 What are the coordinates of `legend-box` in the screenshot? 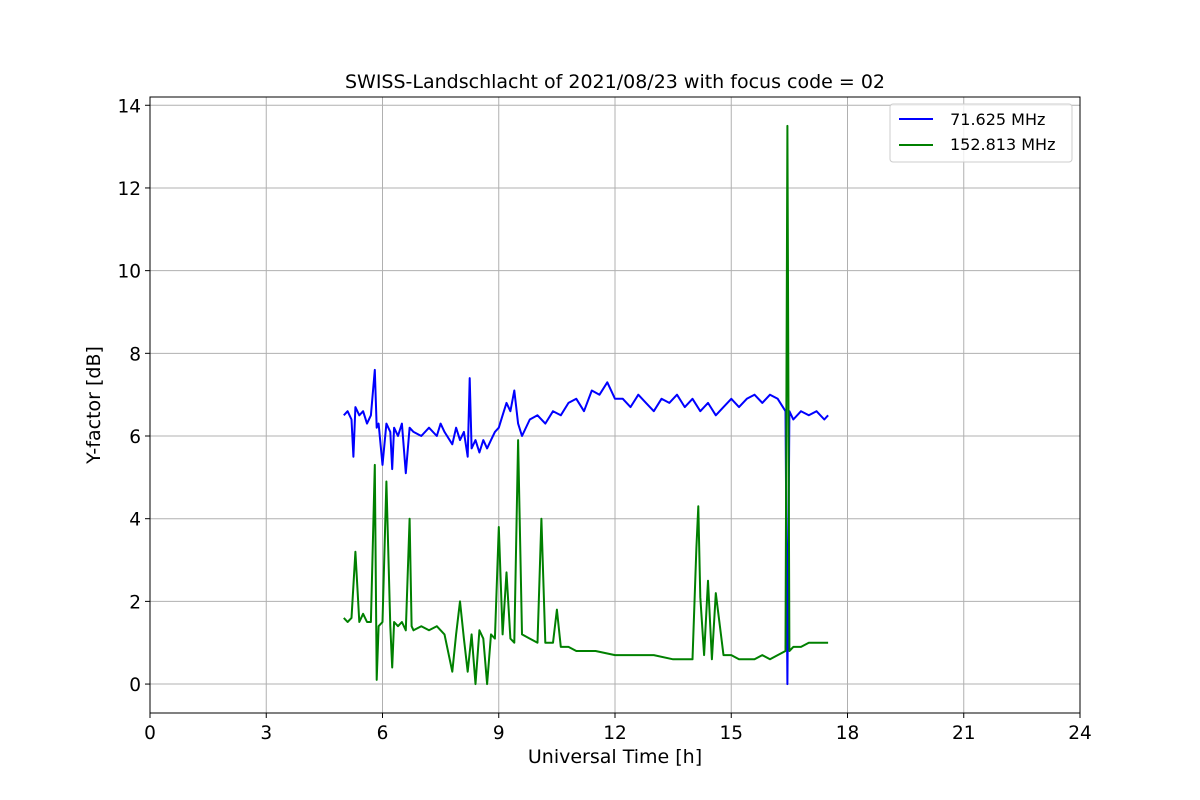 It's located at (981, 133).